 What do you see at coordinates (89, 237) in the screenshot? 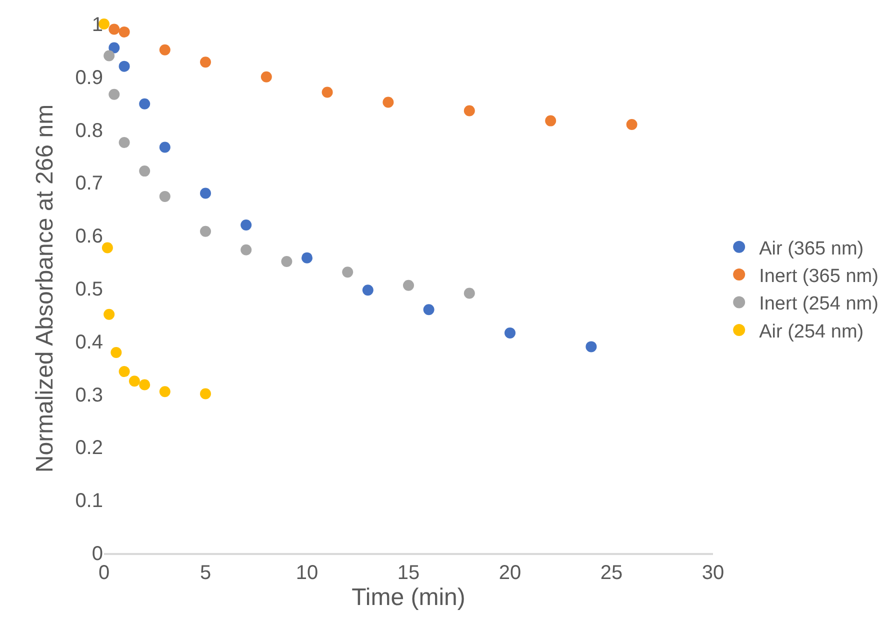
I see `y-tick-label: 0.6` at bounding box center [89, 237].